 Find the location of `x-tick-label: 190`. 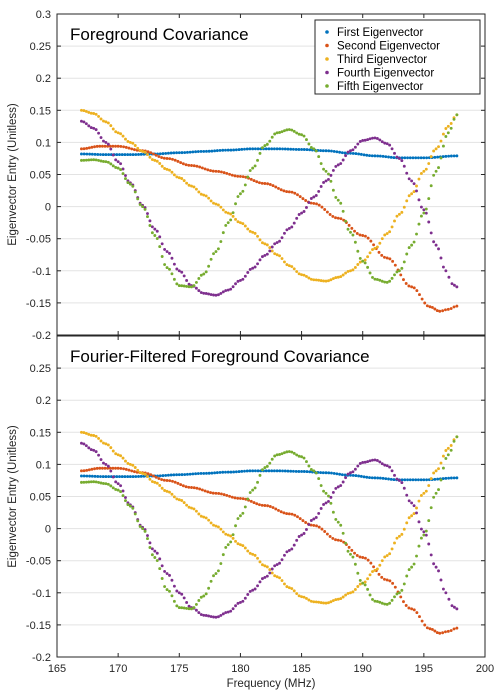

x-tick-label: 190 is located at coordinates (363, 669).